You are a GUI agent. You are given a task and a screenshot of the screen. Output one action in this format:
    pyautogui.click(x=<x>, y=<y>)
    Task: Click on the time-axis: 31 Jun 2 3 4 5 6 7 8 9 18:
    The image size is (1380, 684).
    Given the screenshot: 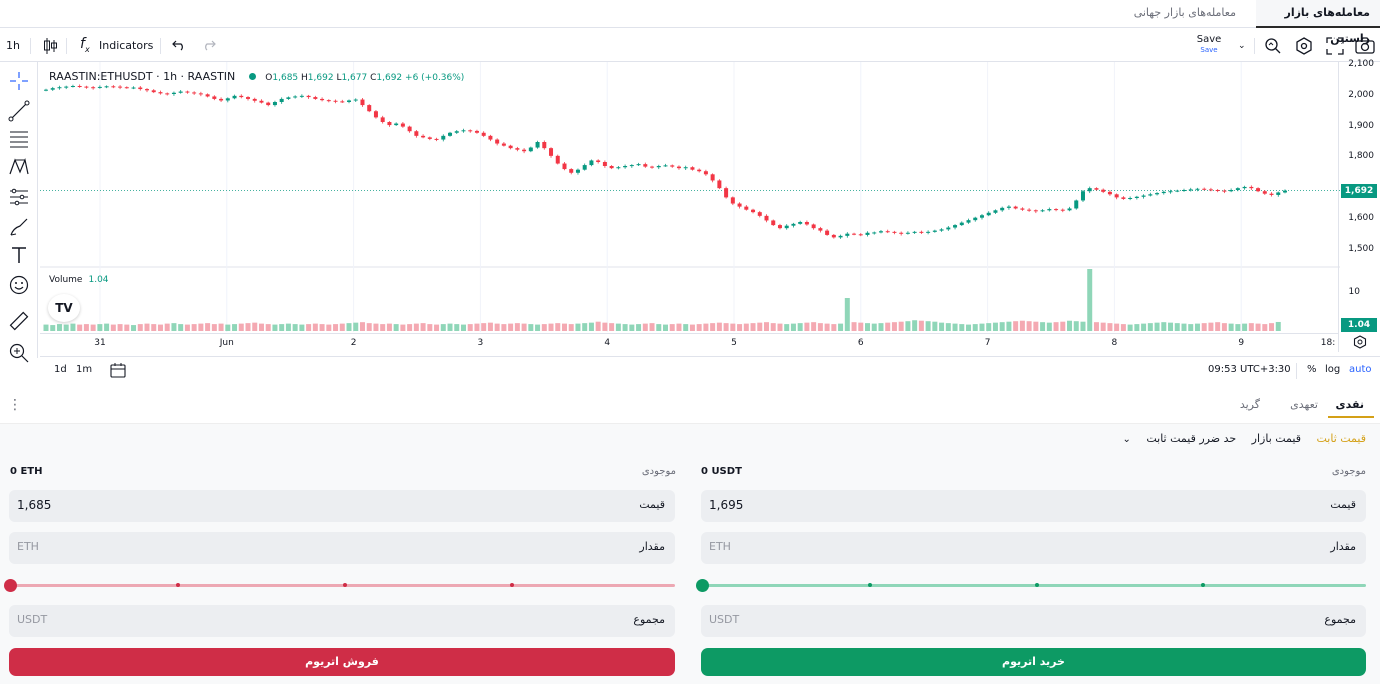 What is the action you would take?
    pyautogui.click(x=689, y=343)
    